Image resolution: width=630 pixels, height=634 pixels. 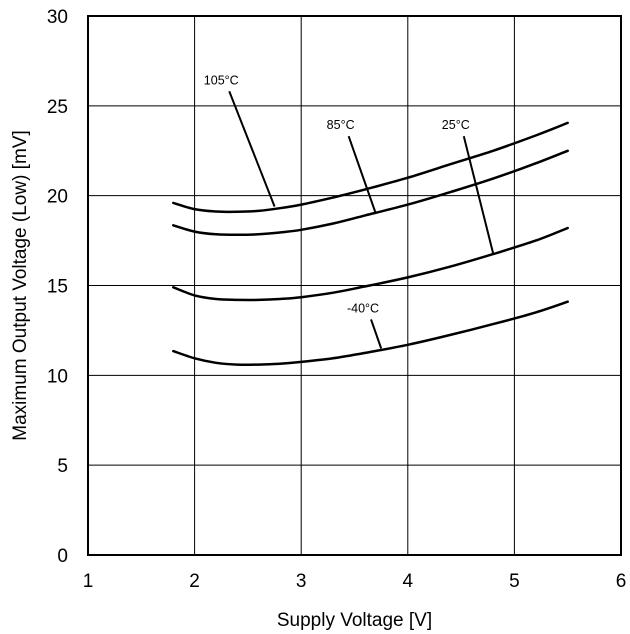 What do you see at coordinates (363, 308) in the screenshot?
I see `curve-label-40c: -40°C` at bounding box center [363, 308].